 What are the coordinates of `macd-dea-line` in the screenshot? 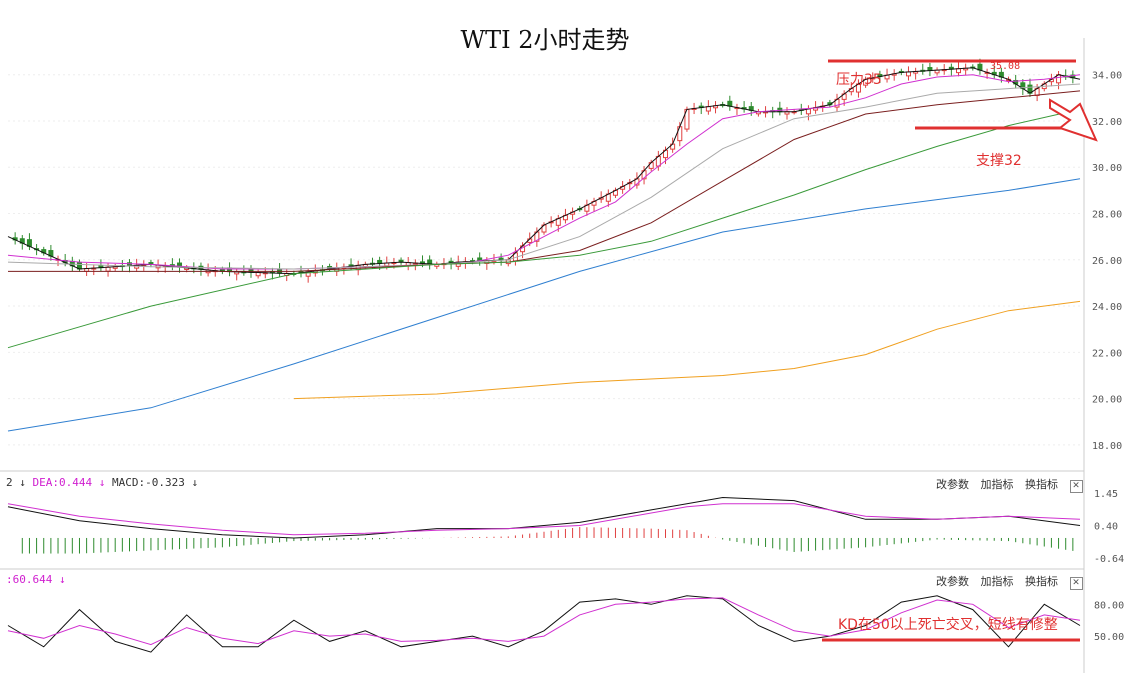 It's located at (544, 519).